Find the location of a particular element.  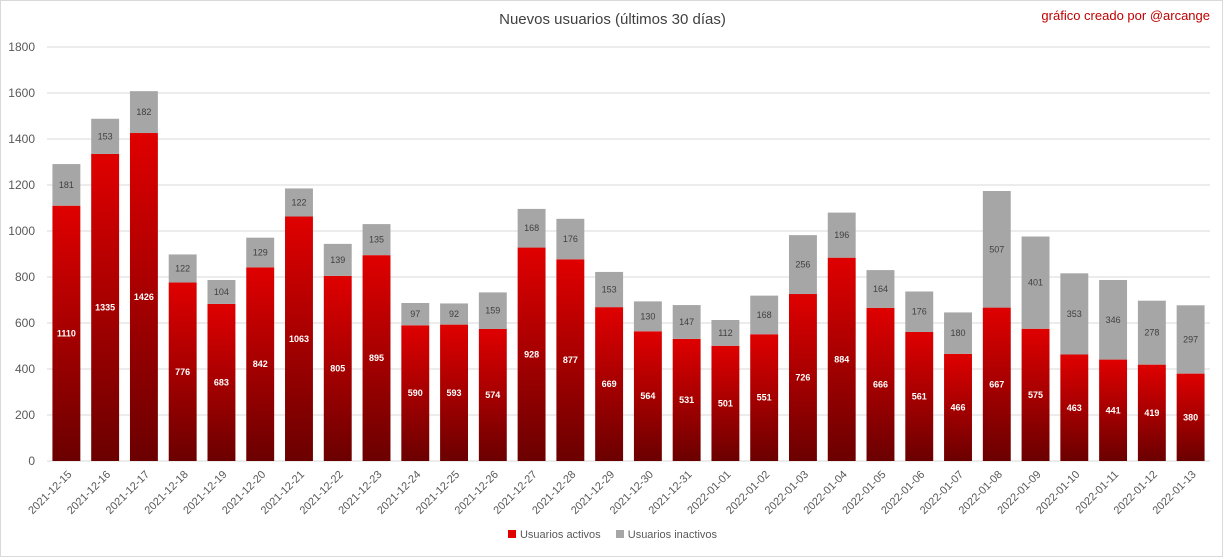

data-label-inactive: 297 is located at coordinates (1190, 339).